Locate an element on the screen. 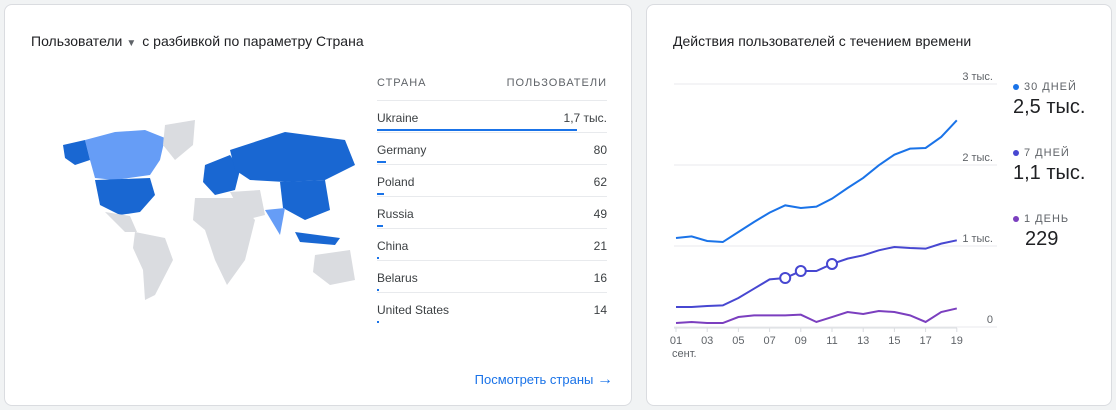 The width and height of the screenshot is (1116, 410). country-name: United States is located at coordinates (413, 310).